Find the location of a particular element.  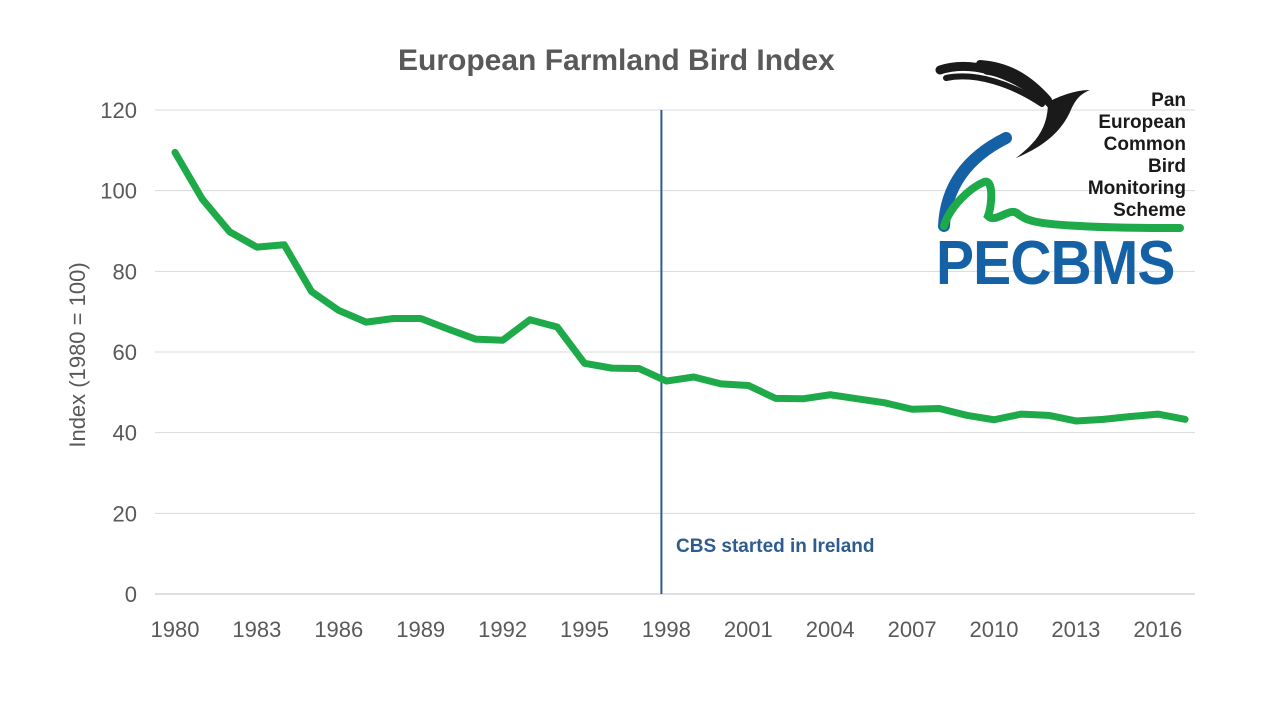

y-tick-label: 40 is located at coordinates (125, 433).